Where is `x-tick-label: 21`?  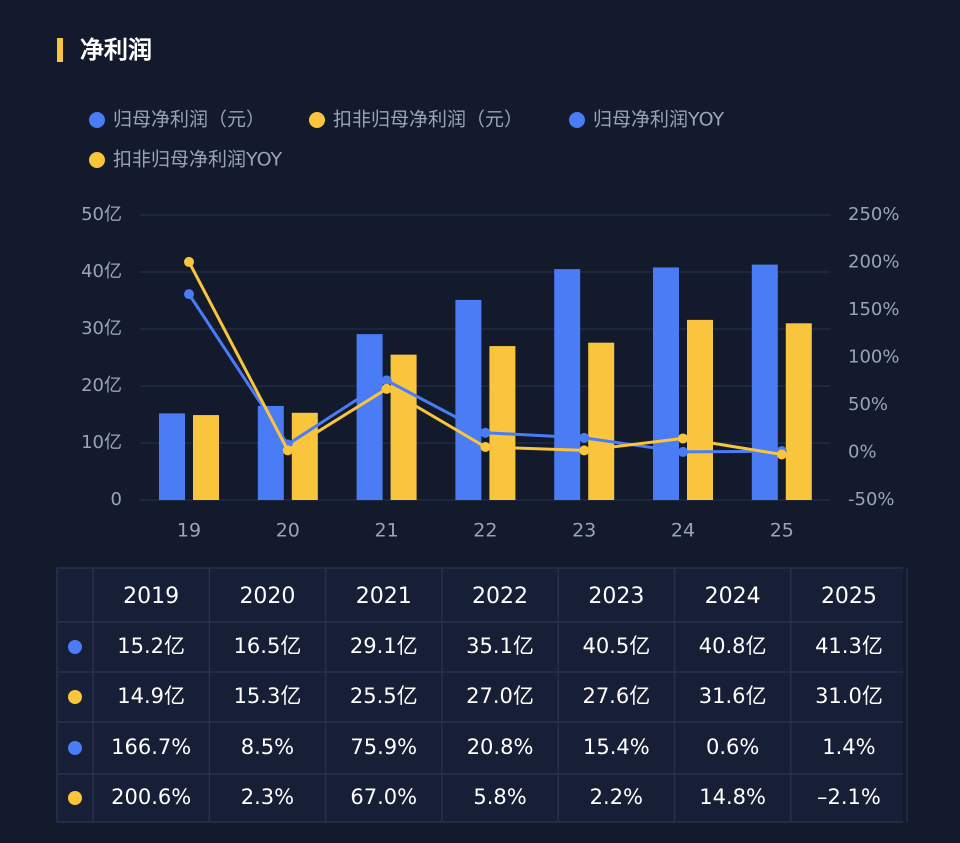
x-tick-label: 21 is located at coordinates (387, 531).